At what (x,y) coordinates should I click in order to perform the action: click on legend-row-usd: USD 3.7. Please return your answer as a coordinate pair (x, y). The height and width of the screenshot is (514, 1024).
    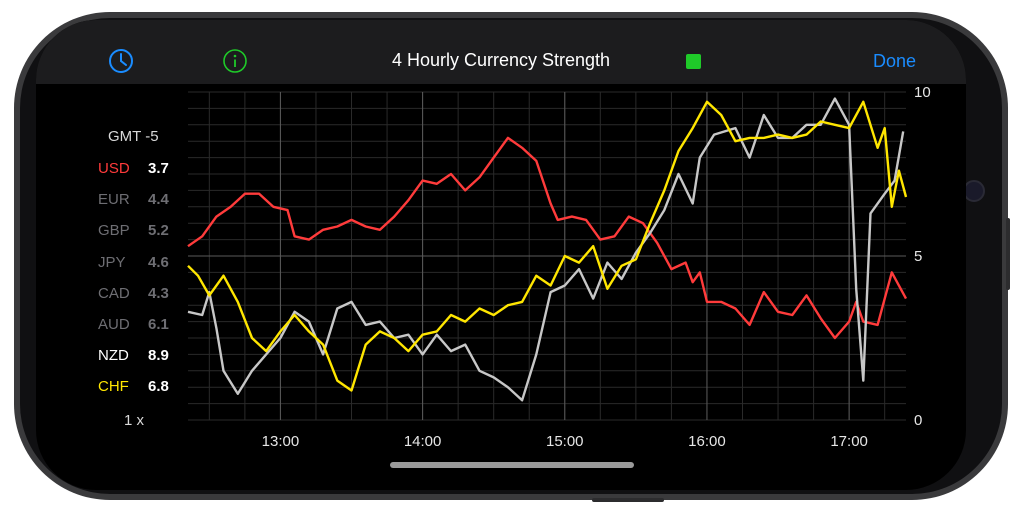
    Looking at the image, I should click on (158, 170).